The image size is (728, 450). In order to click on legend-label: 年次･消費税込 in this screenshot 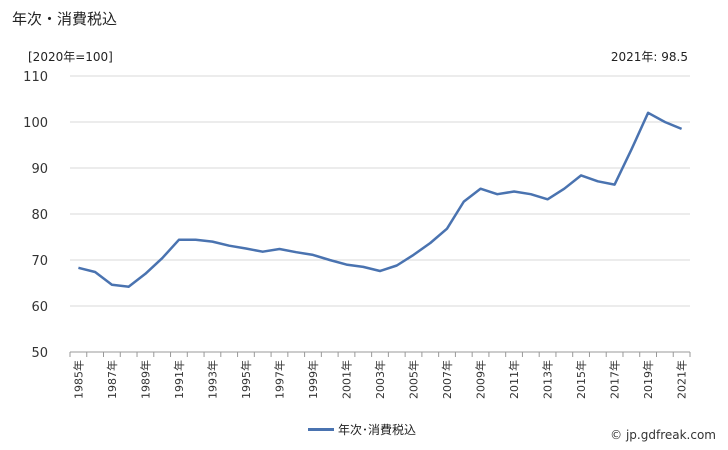, I will do `click(377, 430)`.